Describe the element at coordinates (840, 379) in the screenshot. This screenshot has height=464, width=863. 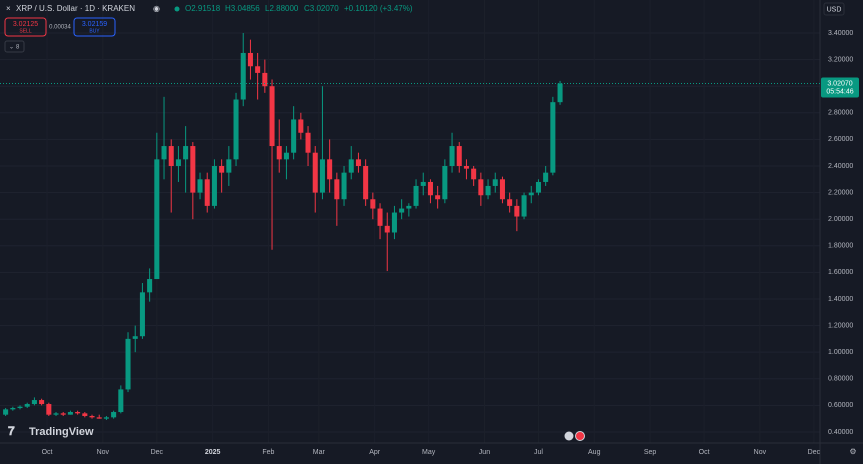
I see `y-tick-label: 0.80000` at that location.